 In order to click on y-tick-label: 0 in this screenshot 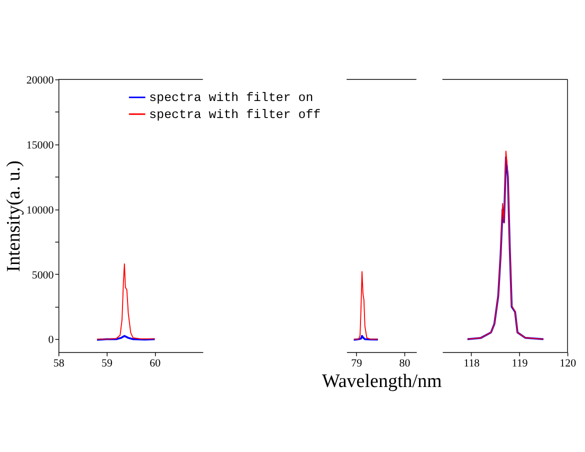, I will do `click(51, 340)`.